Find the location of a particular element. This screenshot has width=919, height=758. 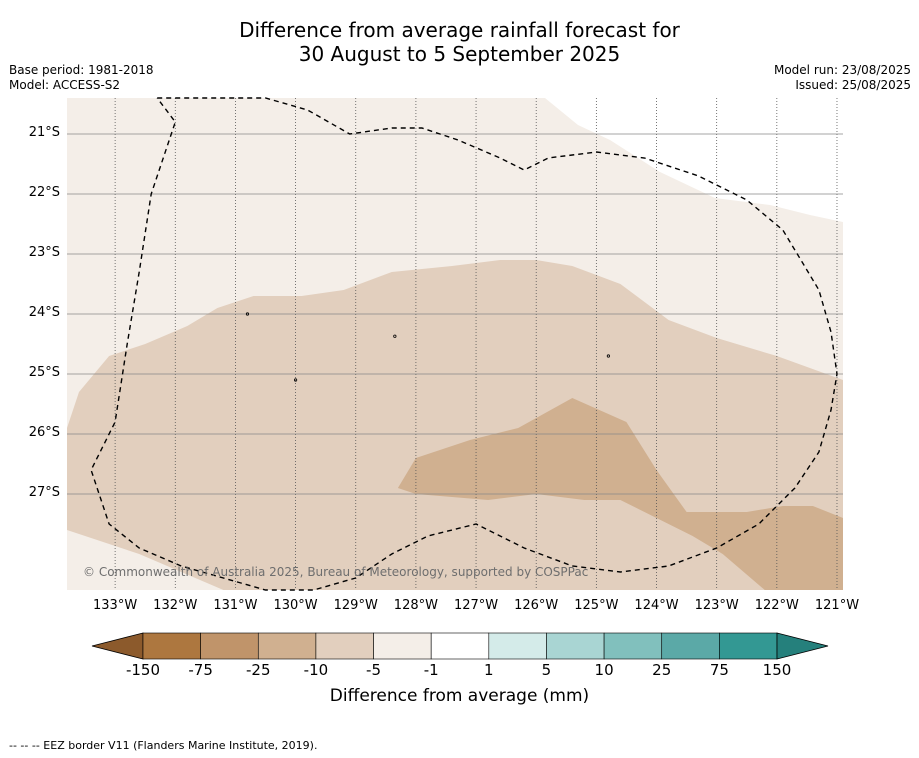

lat-tick-label: 27°S is located at coordinates (44, 492).